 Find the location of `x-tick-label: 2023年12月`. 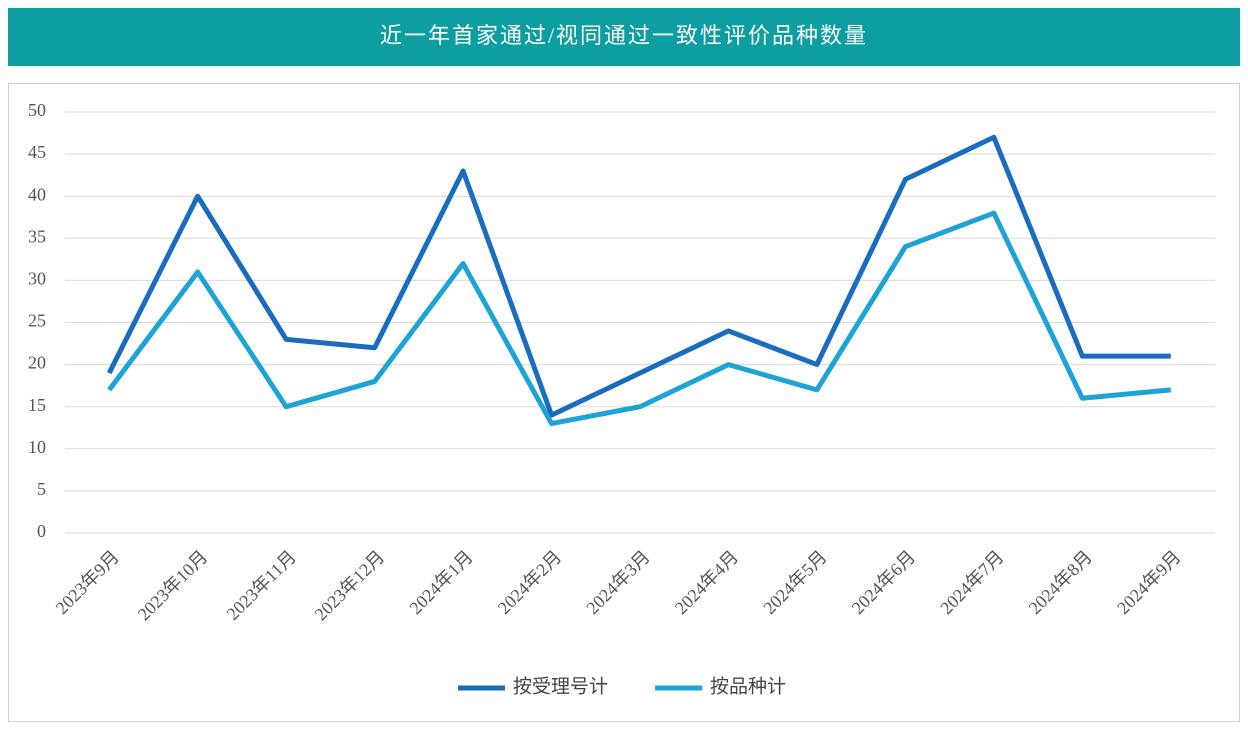

x-tick-label: 2023年12月 is located at coordinates (350, 586).